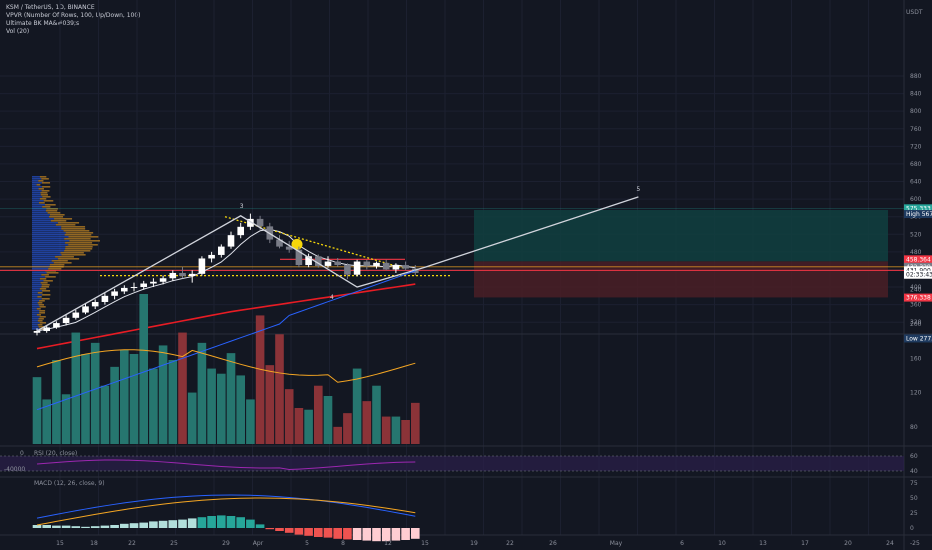 This screenshot has height=550, width=932. I want to click on price-tick: 320, so click(916, 322).